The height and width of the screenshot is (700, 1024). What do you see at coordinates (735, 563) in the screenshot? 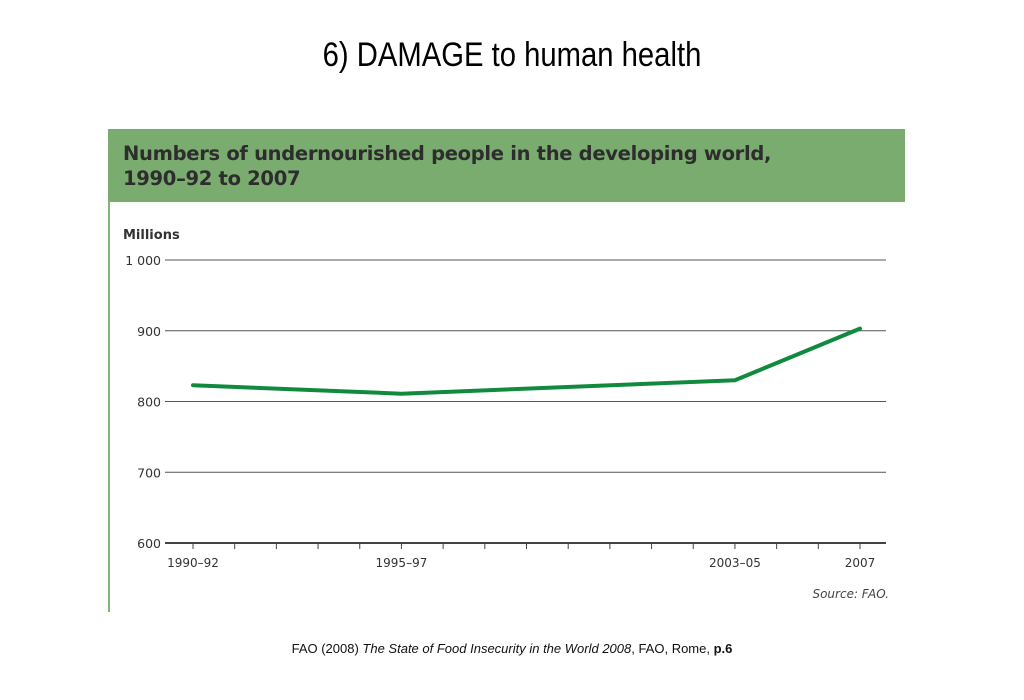
I see `x-tick-label: 2003–05` at bounding box center [735, 563].